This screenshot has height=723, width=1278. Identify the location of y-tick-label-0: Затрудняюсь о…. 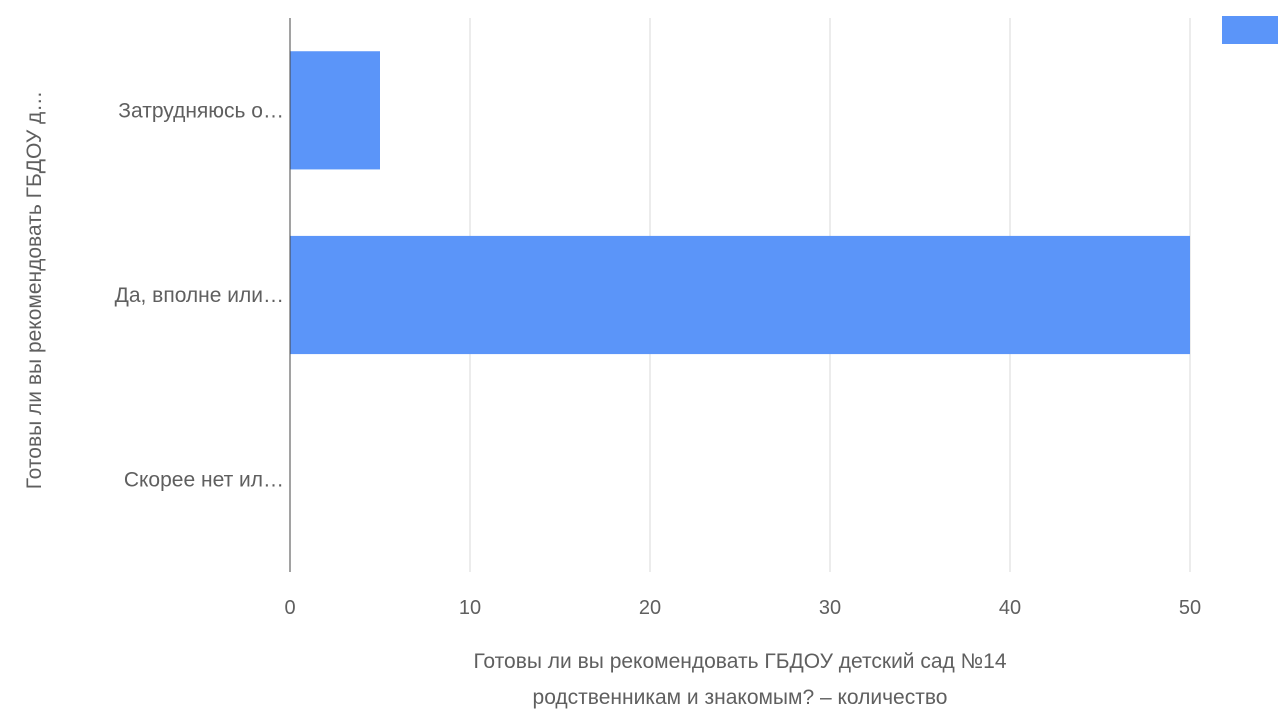
(201, 110).